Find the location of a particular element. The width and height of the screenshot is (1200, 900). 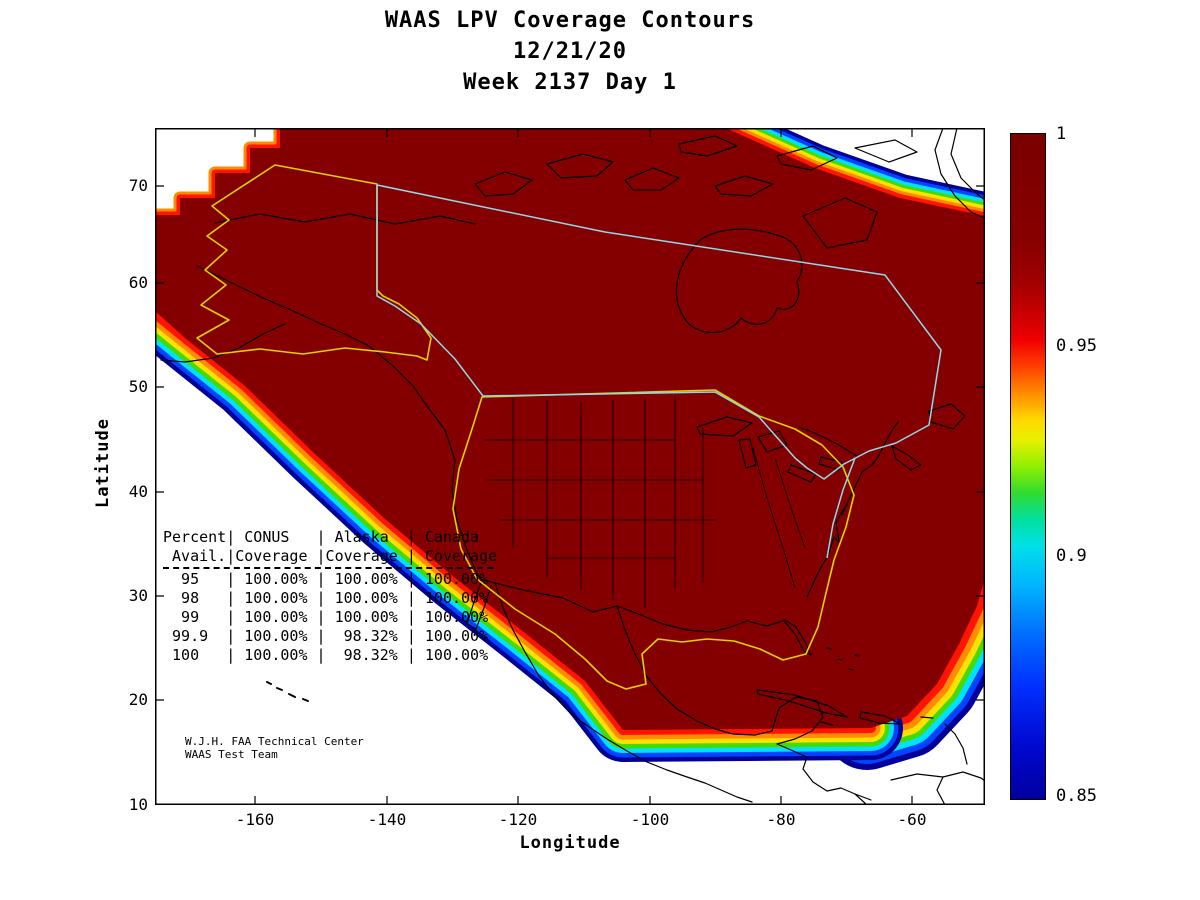

alaska-service-outline is located at coordinates (314, 262).